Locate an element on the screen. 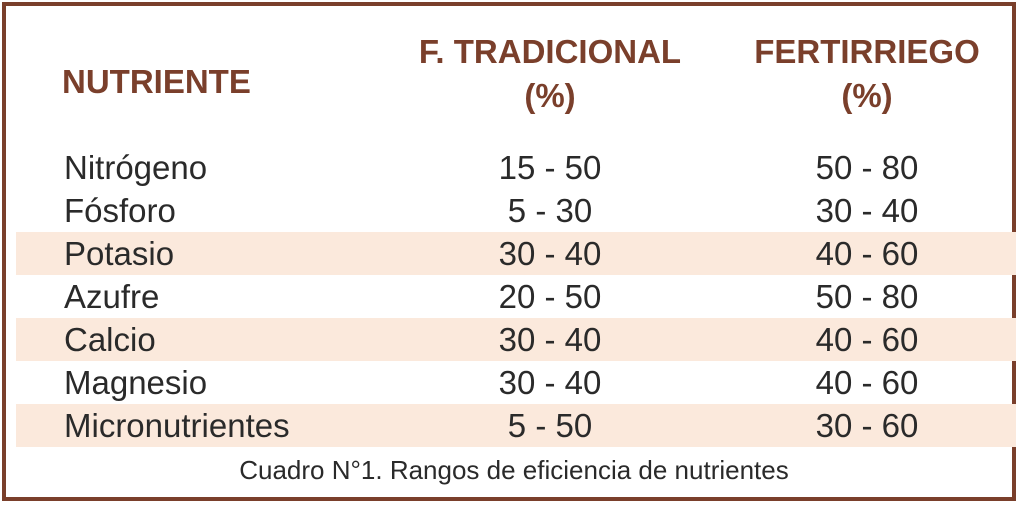  table-row: Calcio 30 - 40 40 - 60 is located at coordinates (516, 339).